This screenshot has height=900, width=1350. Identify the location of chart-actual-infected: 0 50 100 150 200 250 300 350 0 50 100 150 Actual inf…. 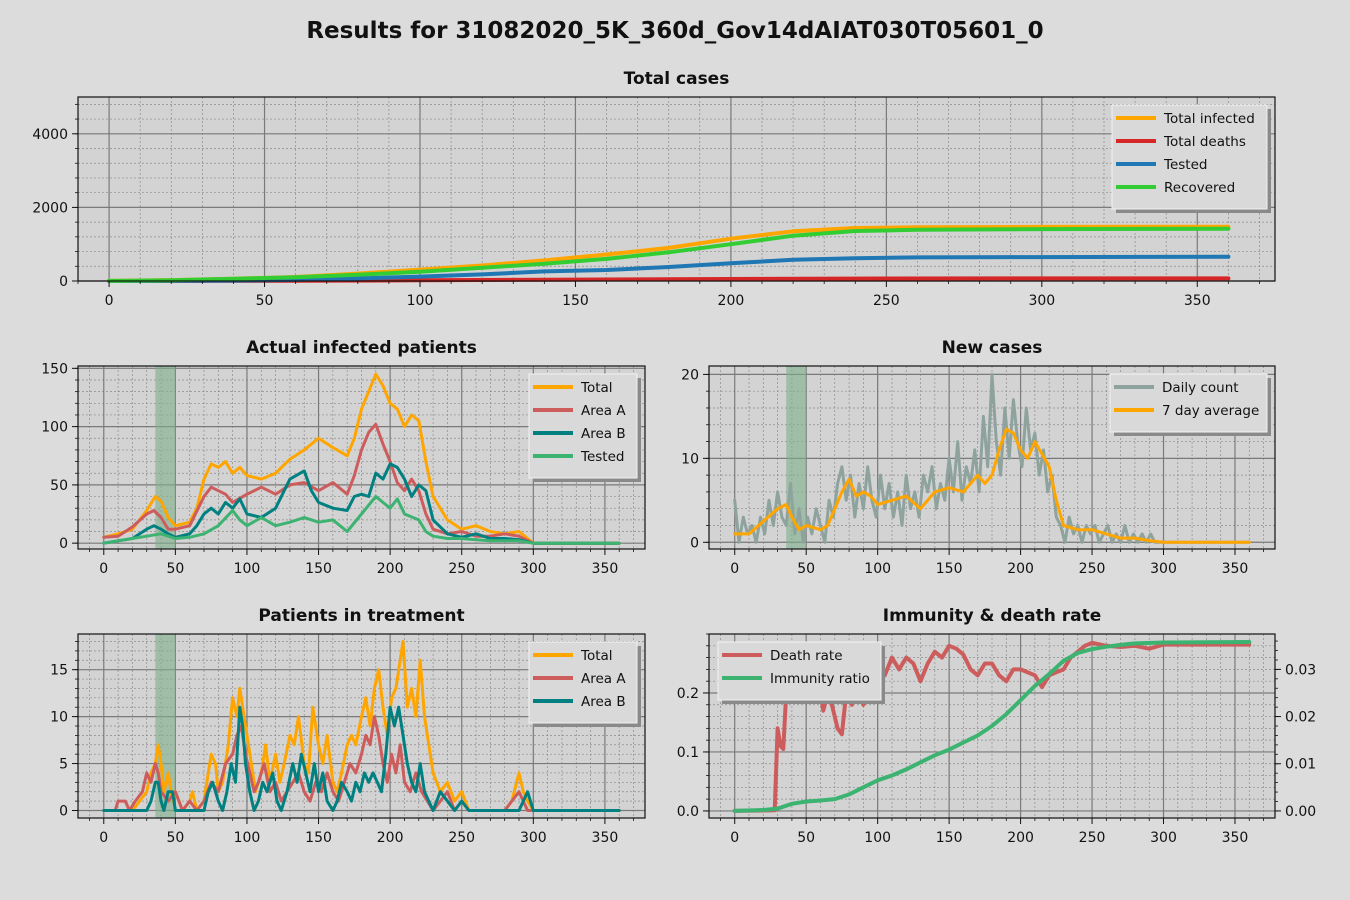
(343, 457).